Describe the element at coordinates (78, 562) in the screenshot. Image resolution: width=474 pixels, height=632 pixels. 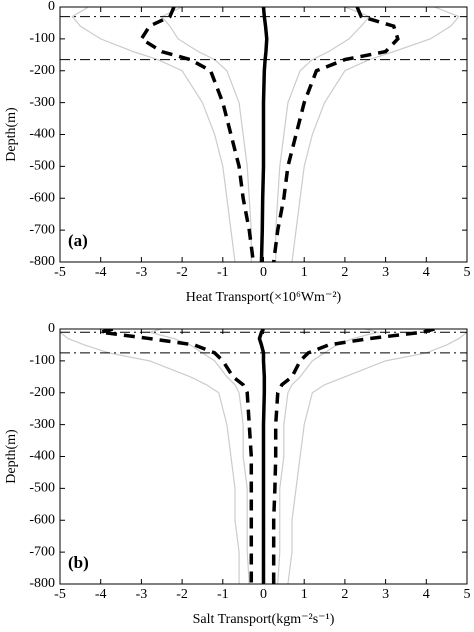
I see `panel-label: (b)` at that location.